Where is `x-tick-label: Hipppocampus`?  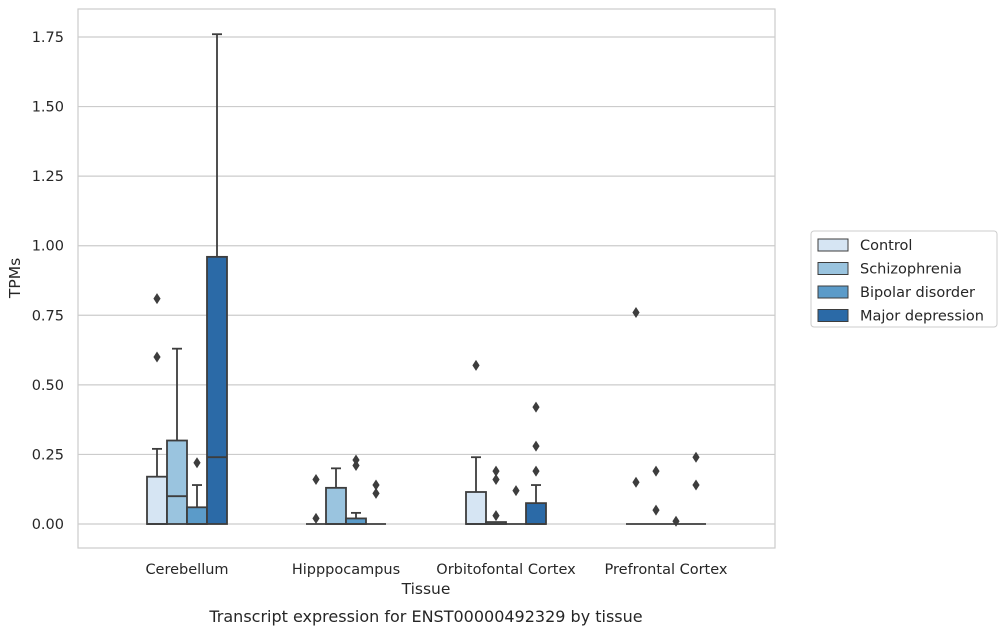 x-tick-label: Hipppocampus is located at coordinates (346, 570).